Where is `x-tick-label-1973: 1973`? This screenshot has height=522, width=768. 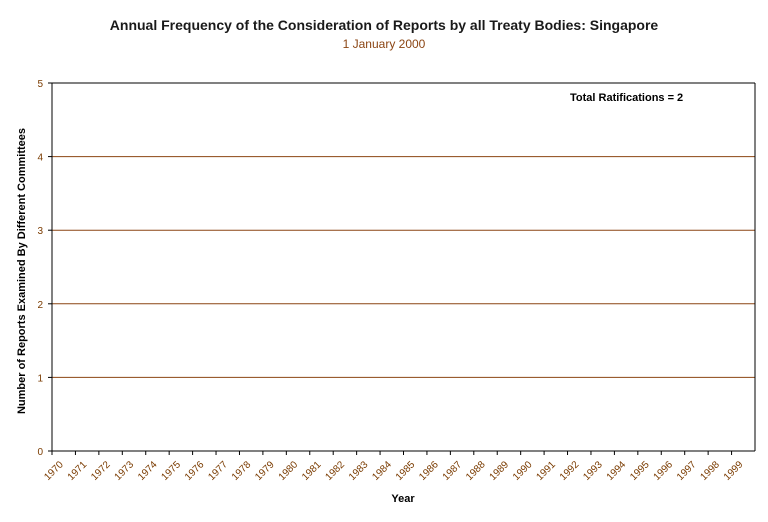 x-tick-label-1973: 1973 is located at coordinates (125, 471).